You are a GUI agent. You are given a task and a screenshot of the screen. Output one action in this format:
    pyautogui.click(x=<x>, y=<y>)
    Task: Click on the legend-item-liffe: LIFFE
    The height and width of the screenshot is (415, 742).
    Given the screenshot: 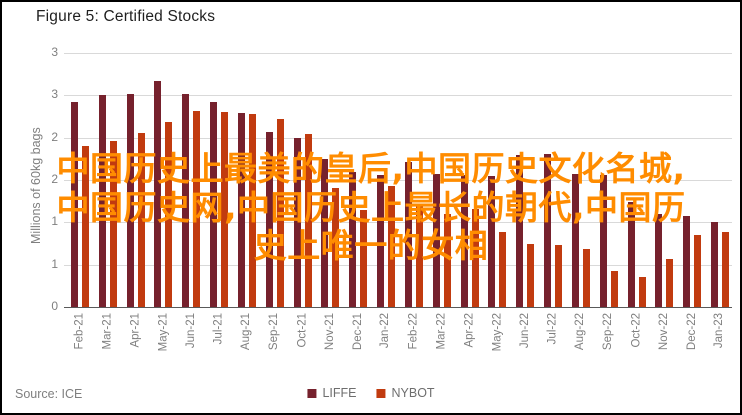 What is the action you would take?
    pyautogui.click(x=331, y=393)
    